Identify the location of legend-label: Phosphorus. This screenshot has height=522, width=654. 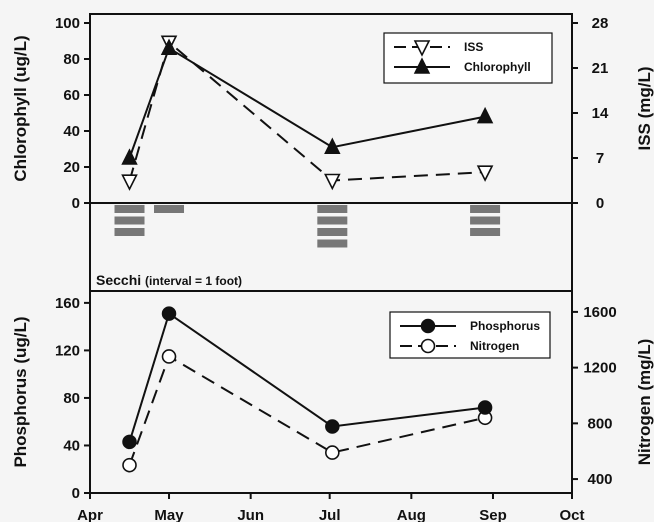
(505, 326).